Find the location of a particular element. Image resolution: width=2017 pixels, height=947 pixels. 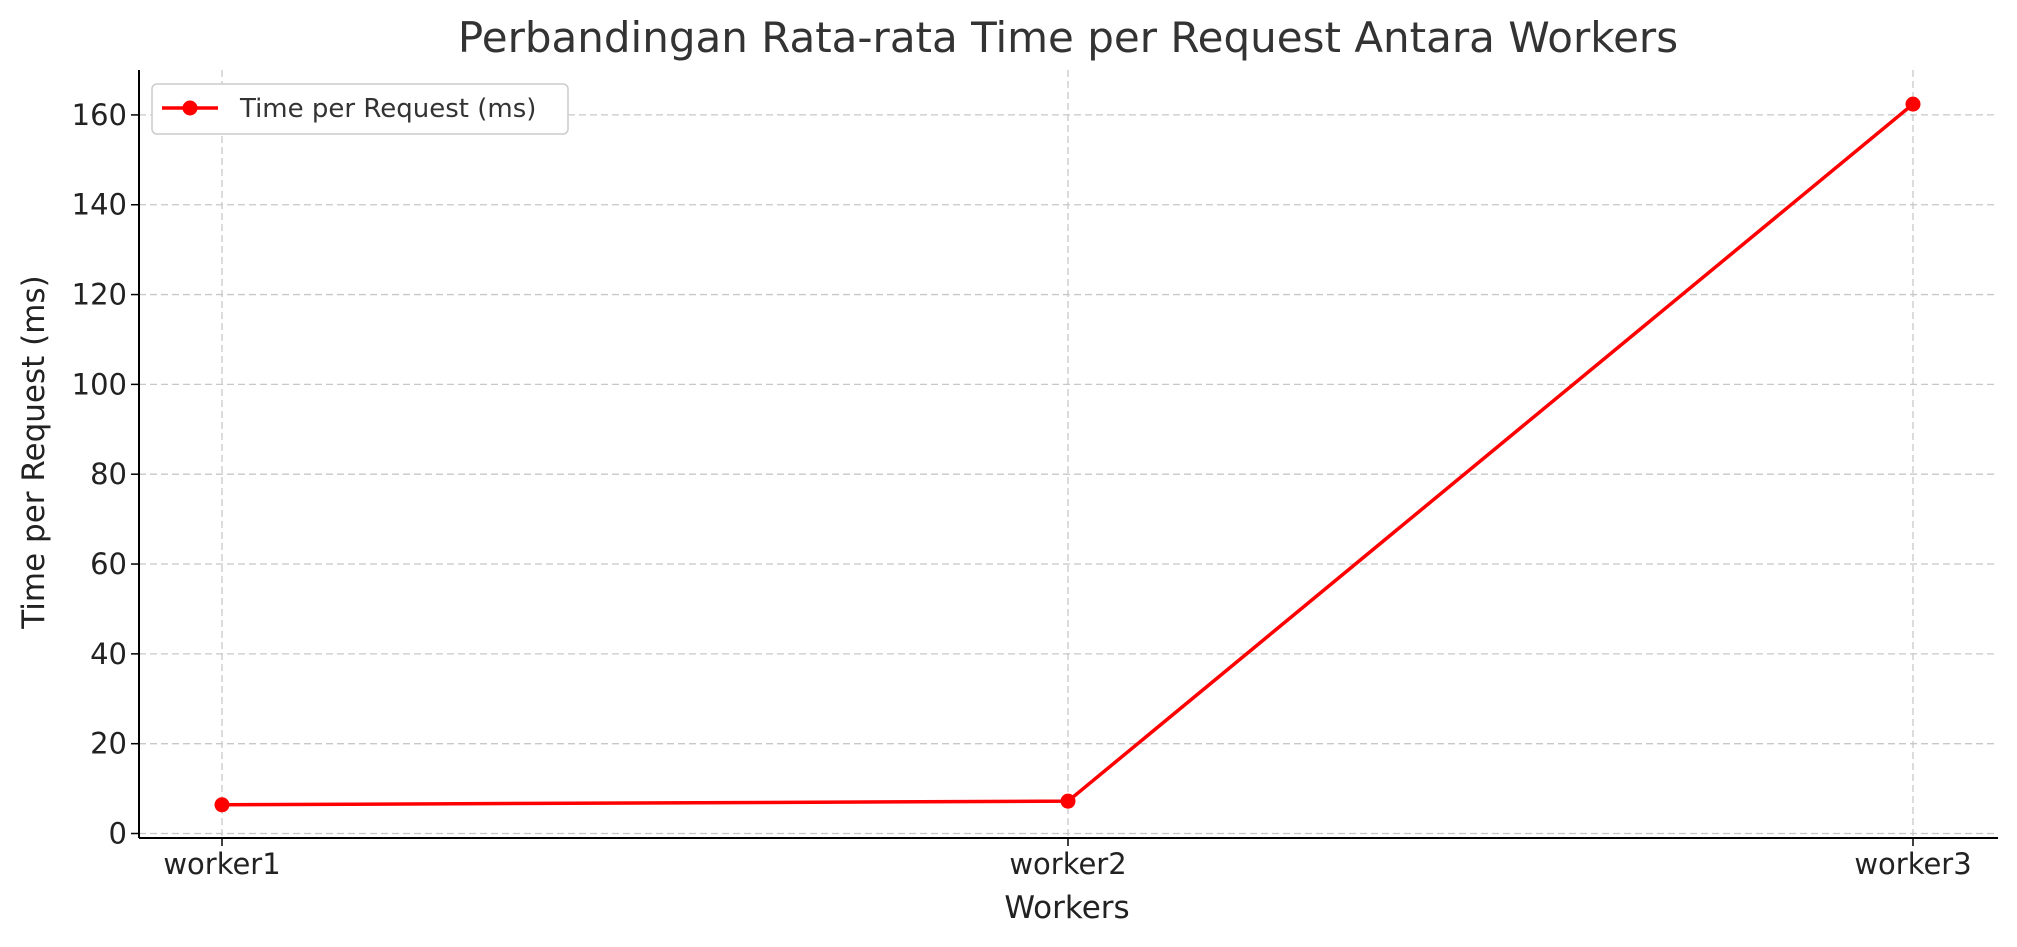

y-tick-label: 60 is located at coordinates (108, 564).